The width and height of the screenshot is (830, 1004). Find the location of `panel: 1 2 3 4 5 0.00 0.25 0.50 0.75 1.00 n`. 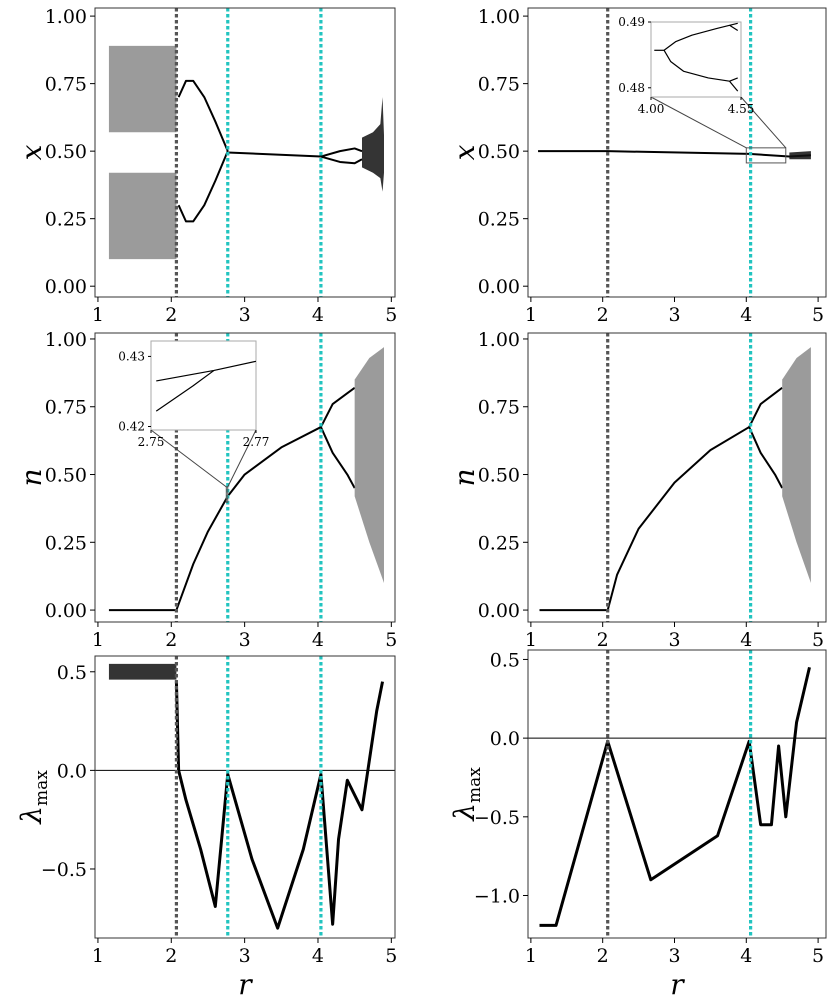

panel: 1 2 3 4 5 0.00 0.25 0.50 0.75 1.00 n is located at coordinates (637, 490).